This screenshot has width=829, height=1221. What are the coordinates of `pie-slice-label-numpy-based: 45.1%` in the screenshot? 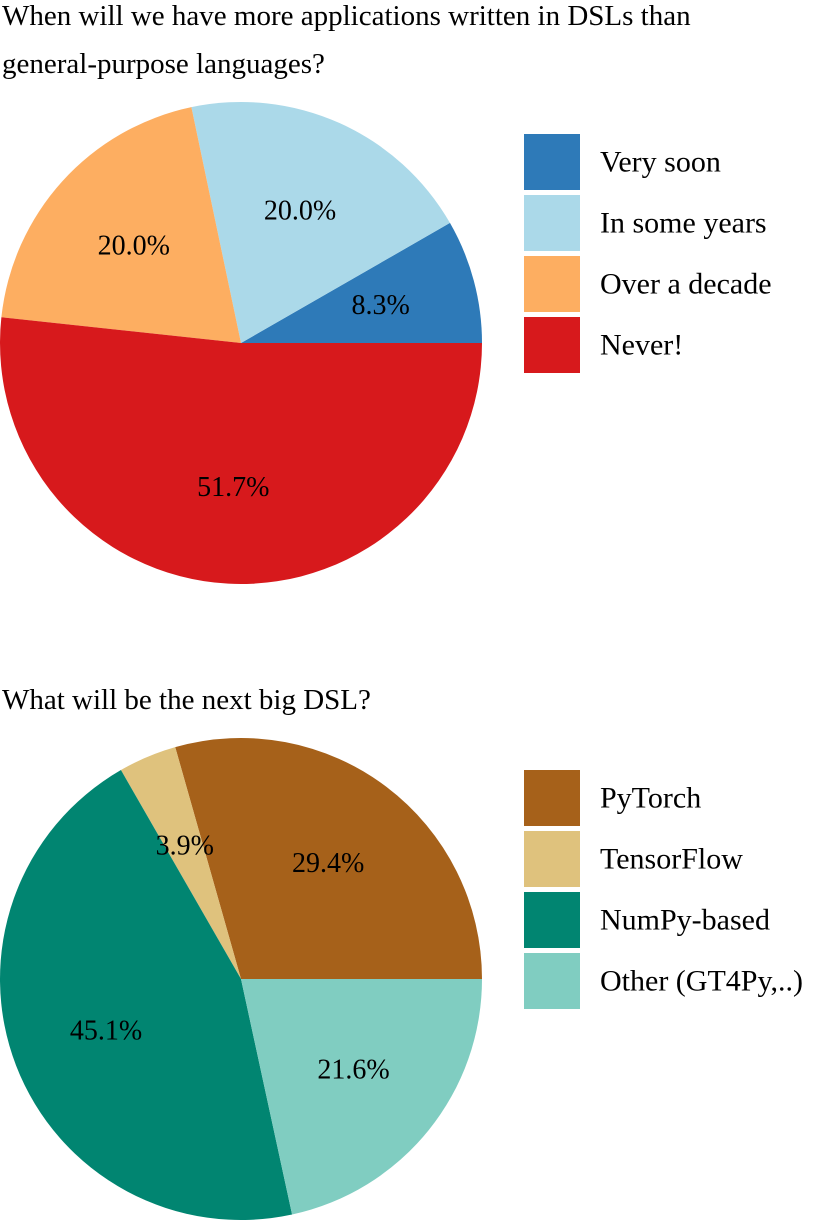 It's located at (106, 1030).